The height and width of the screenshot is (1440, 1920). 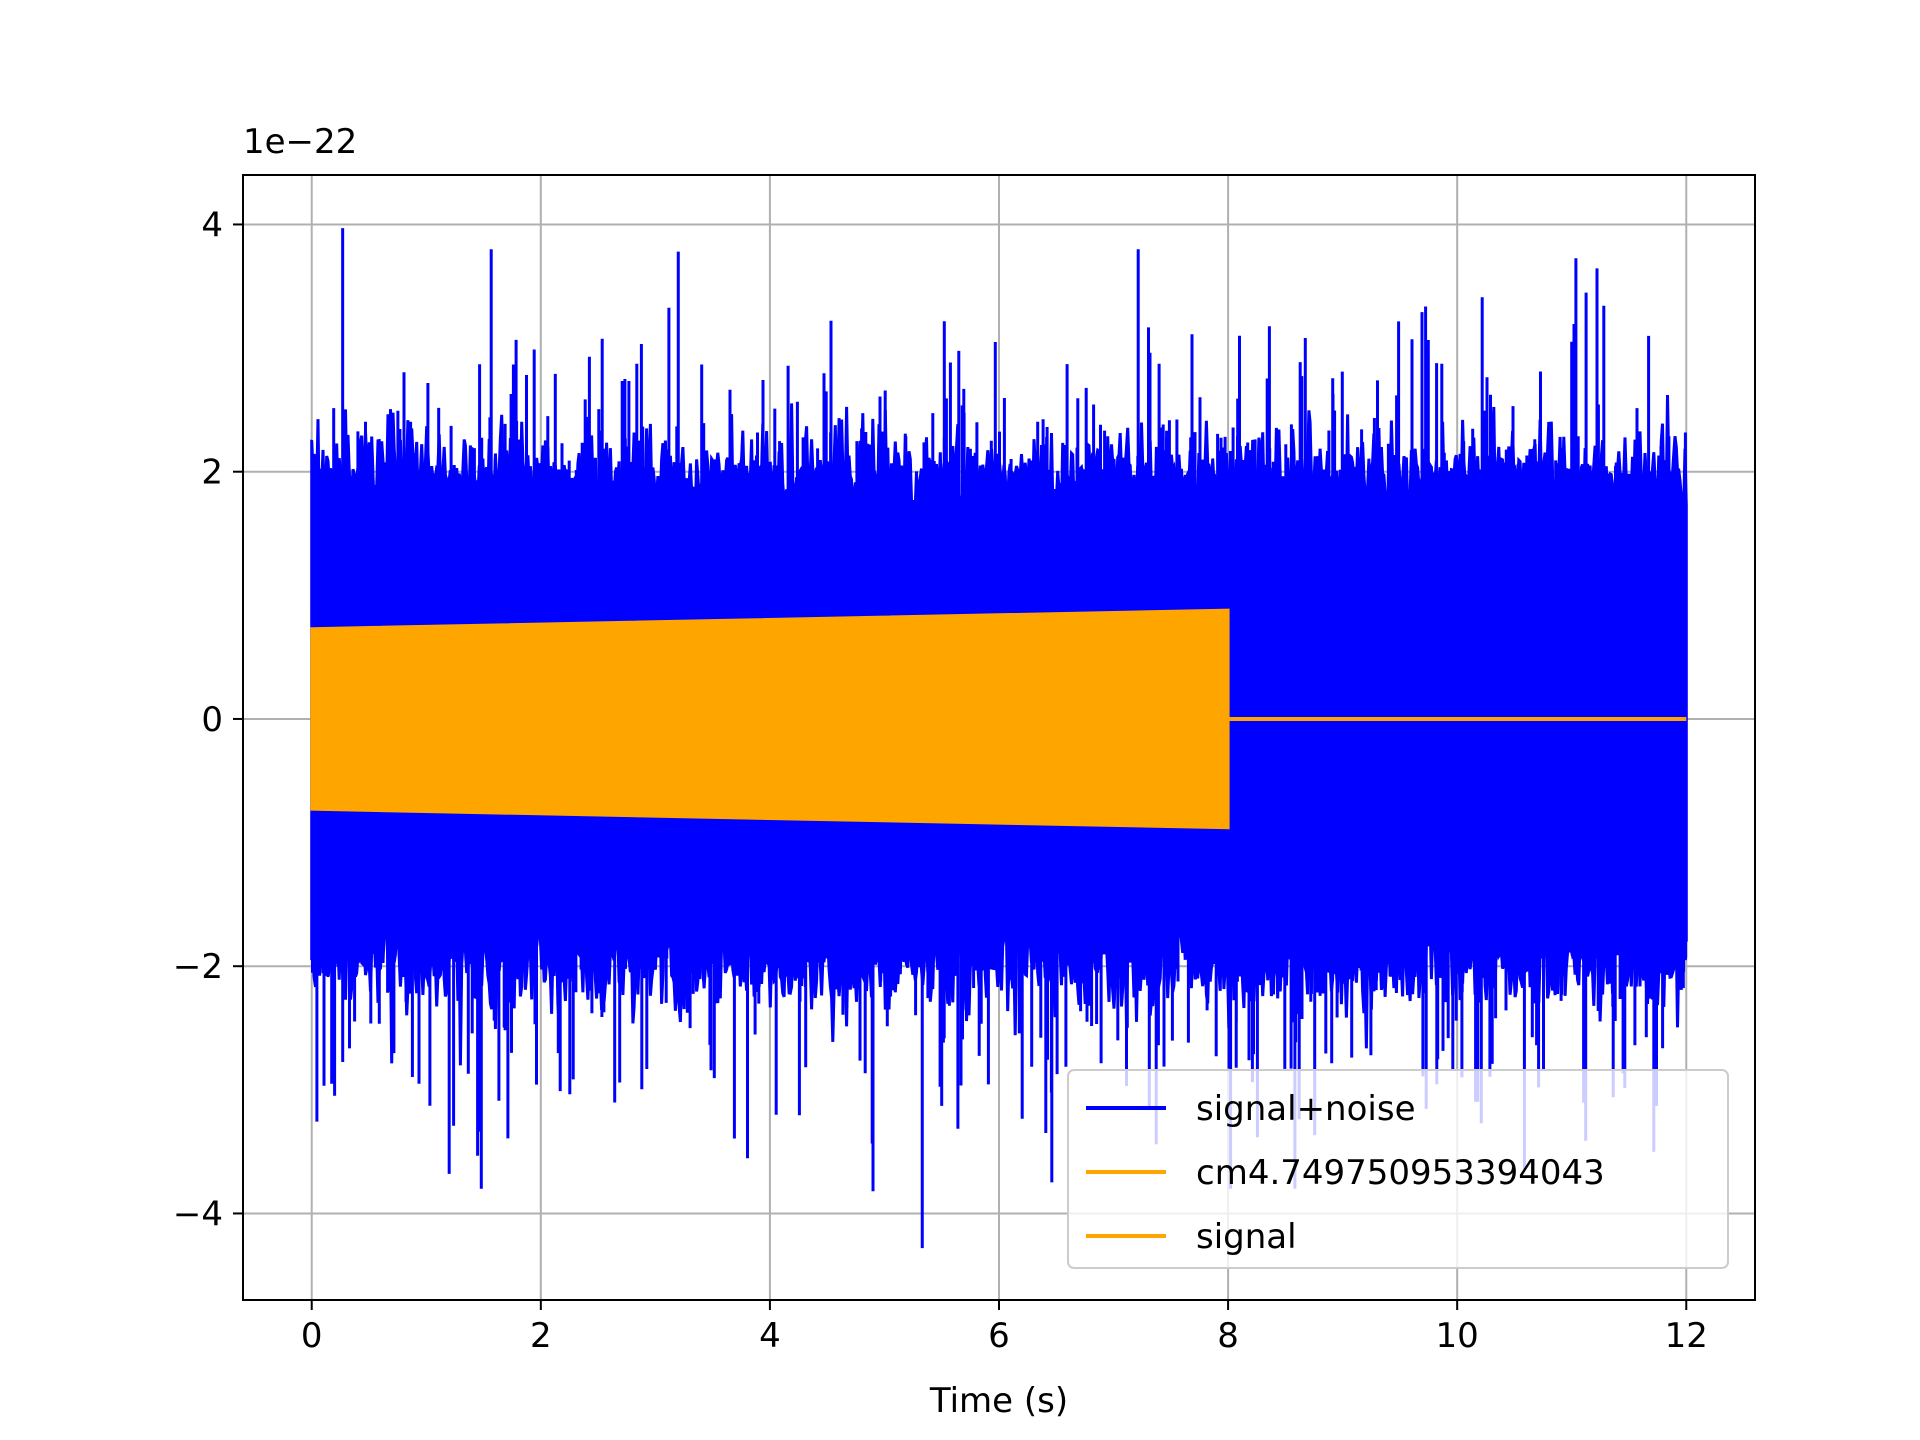 I want to click on x-tick-label-2: 4, so click(x=770, y=1336).